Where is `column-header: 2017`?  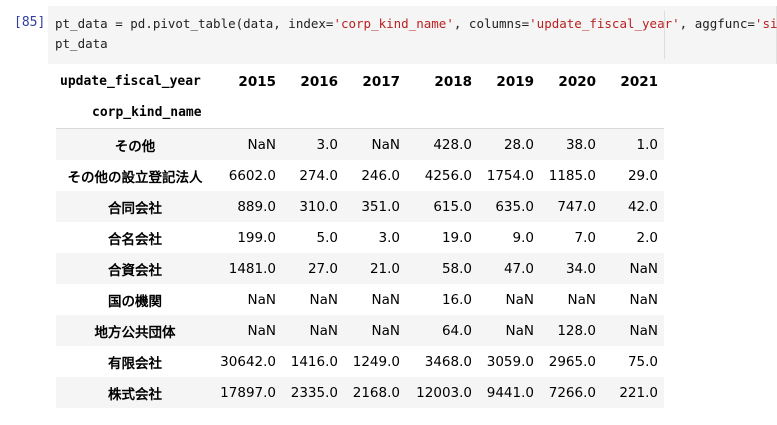 column-header: 2017 is located at coordinates (381, 81).